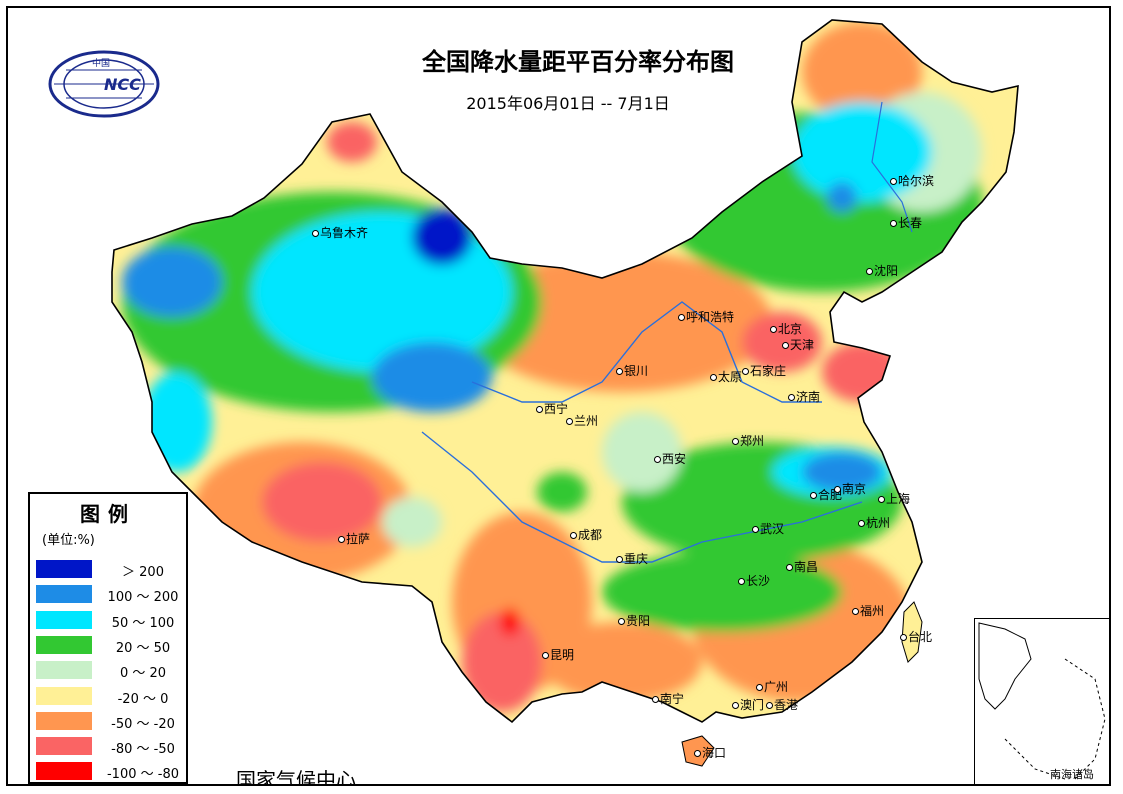 The image size is (1123, 794). I want to click on city-label: 拉萨, so click(354, 538).